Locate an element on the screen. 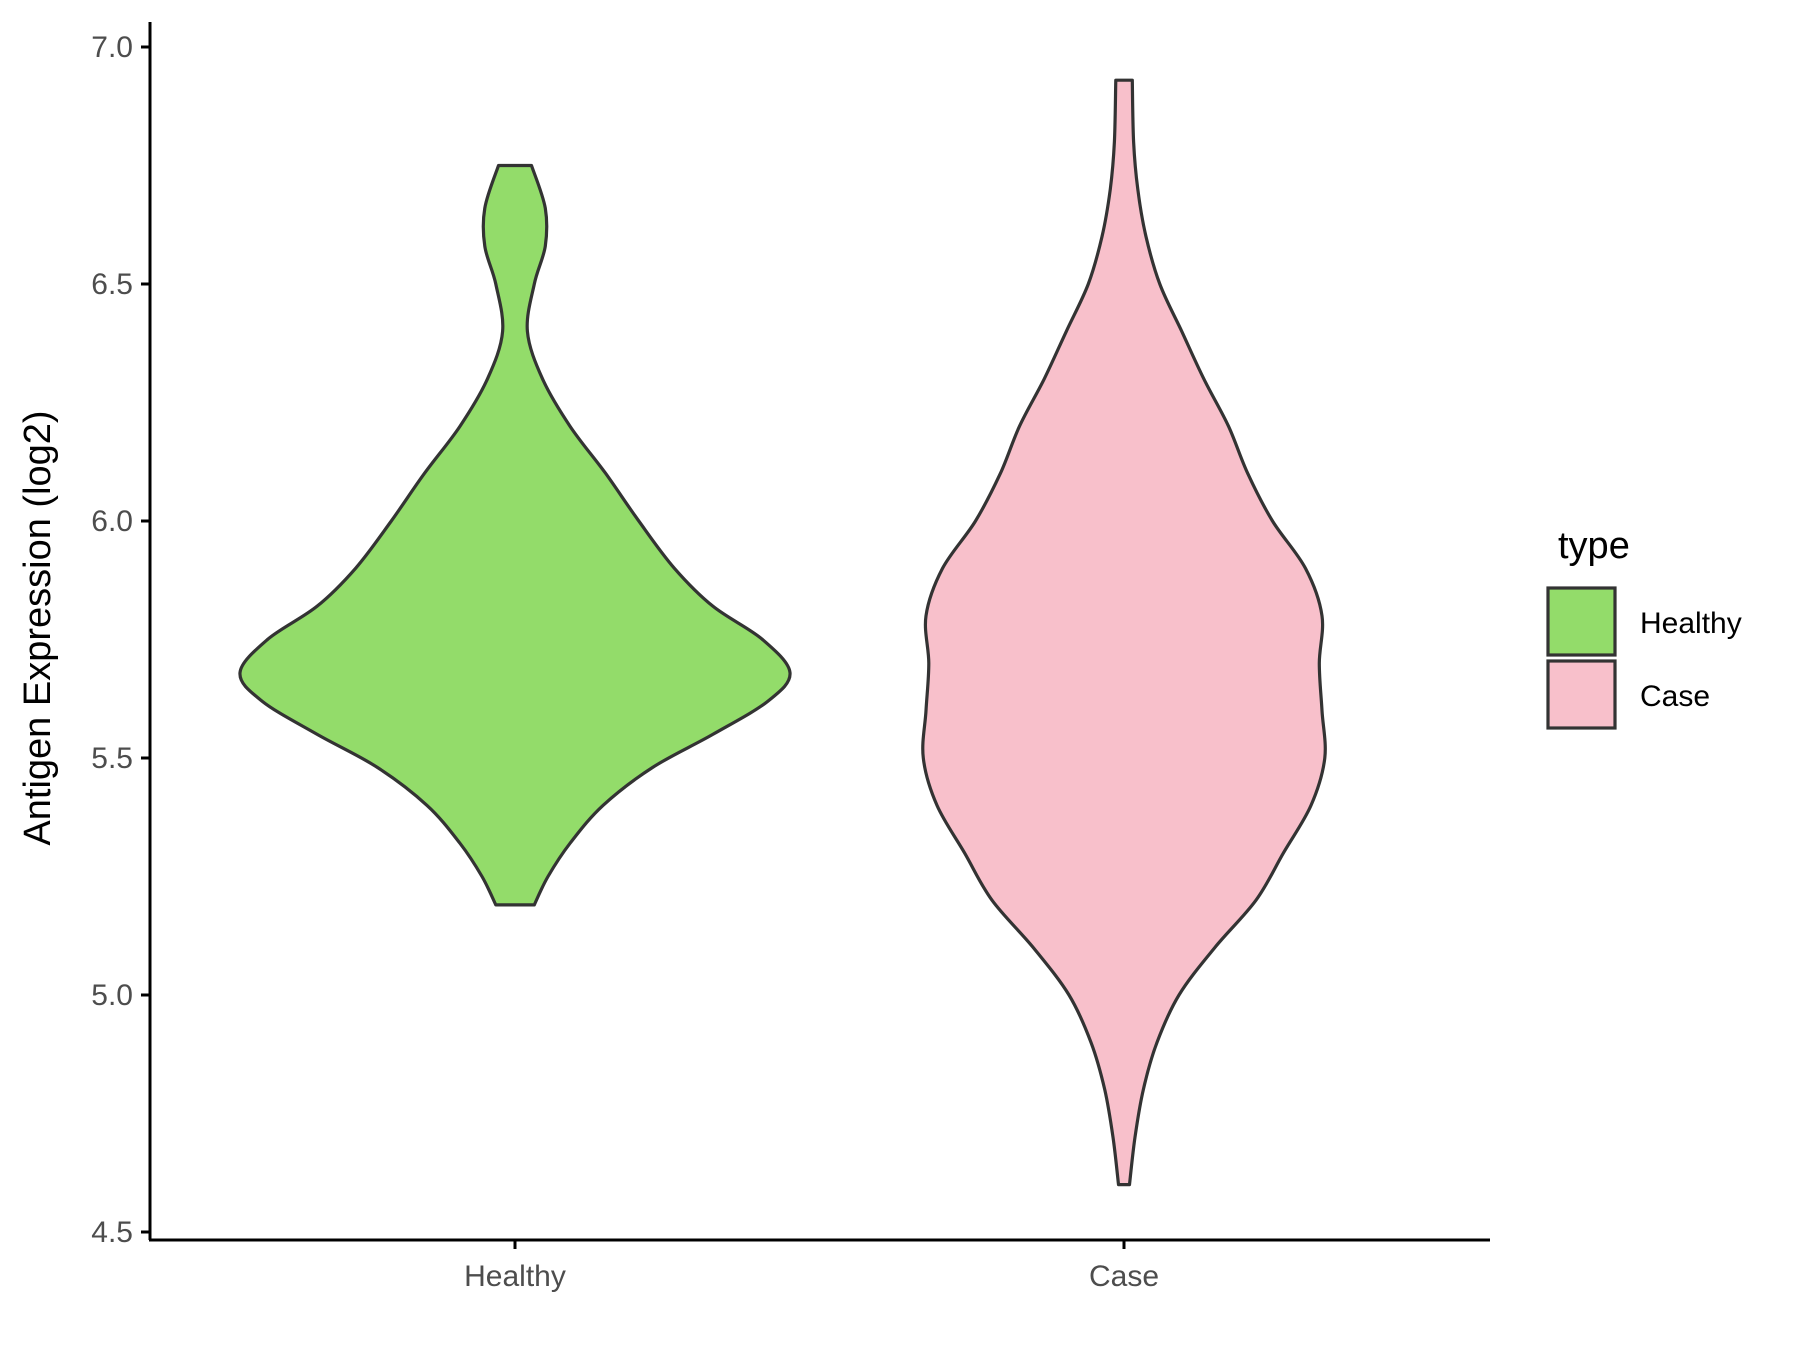 Image resolution: width=1800 pixels, height=1350 pixels. y-tick-label: 4.5 is located at coordinates (112, 1232).